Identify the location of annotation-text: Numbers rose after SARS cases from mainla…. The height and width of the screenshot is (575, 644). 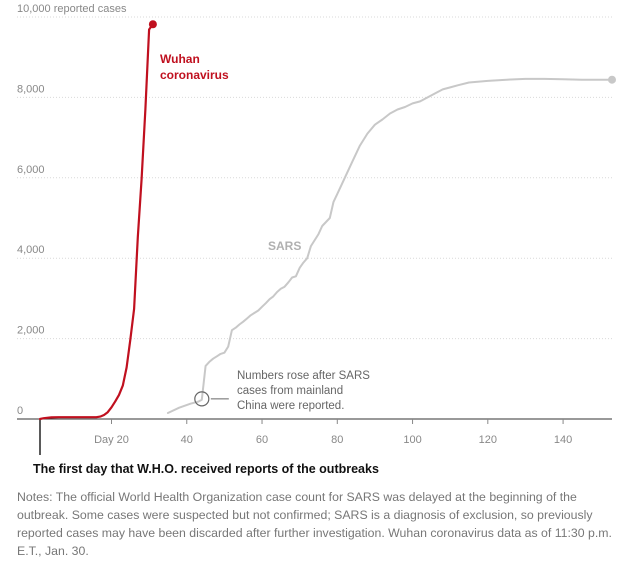
(303, 391).